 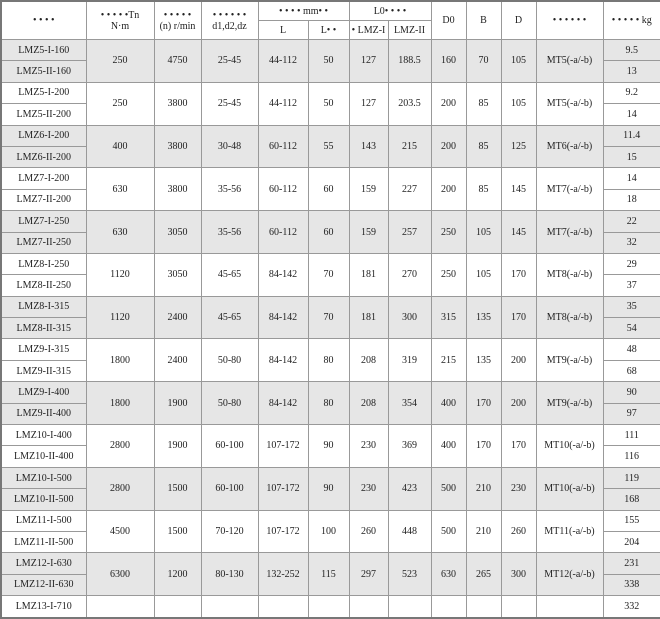 What do you see at coordinates (328, 360) in the screenshot?
I see `L1-cell: 80` at bounding box center [328, 360].